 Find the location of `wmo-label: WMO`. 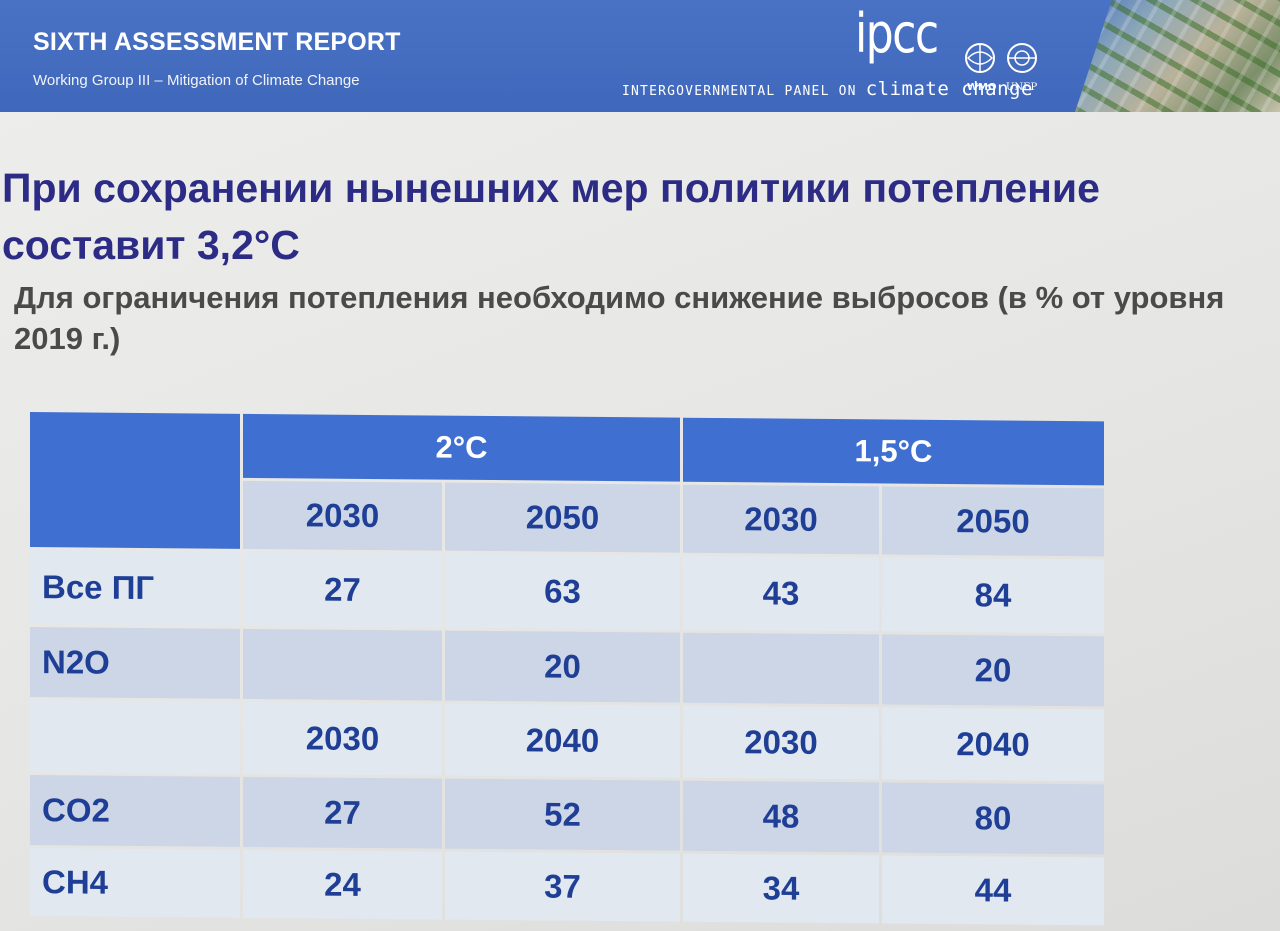

wmo-label: WMO is located at coordinates (982, 87).